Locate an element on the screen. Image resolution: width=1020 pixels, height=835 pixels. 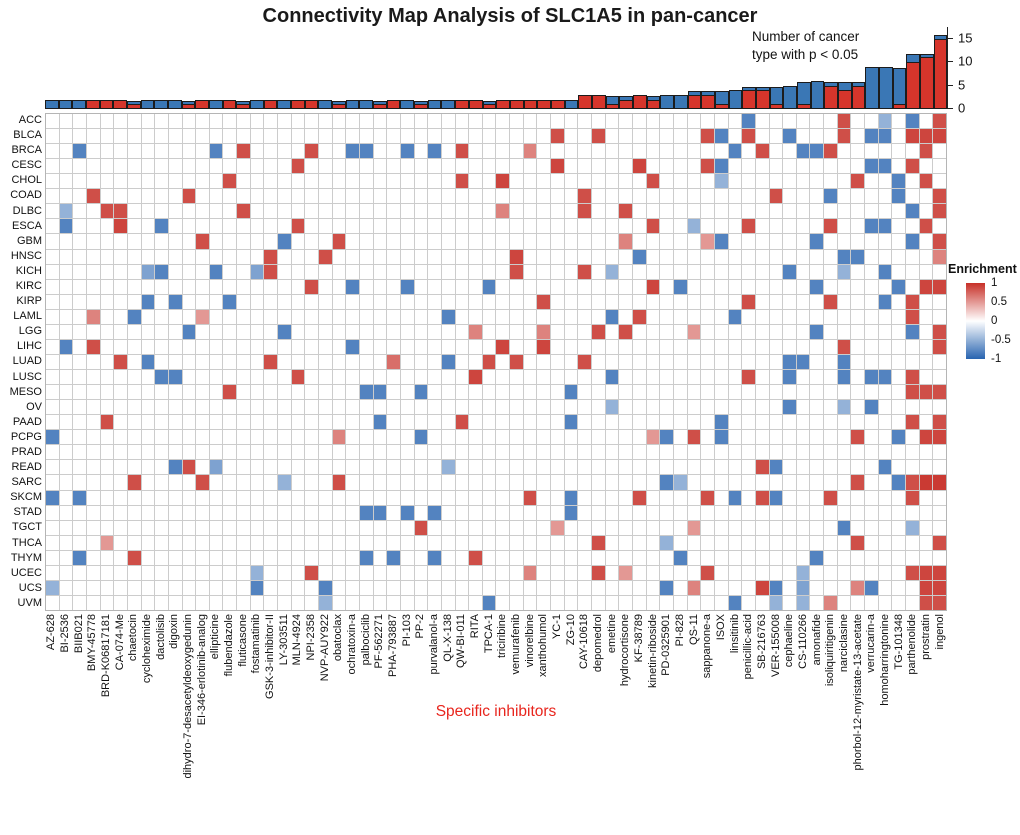
col-label-ly-303511: LY-303511 is located at coordinates (283, 640).